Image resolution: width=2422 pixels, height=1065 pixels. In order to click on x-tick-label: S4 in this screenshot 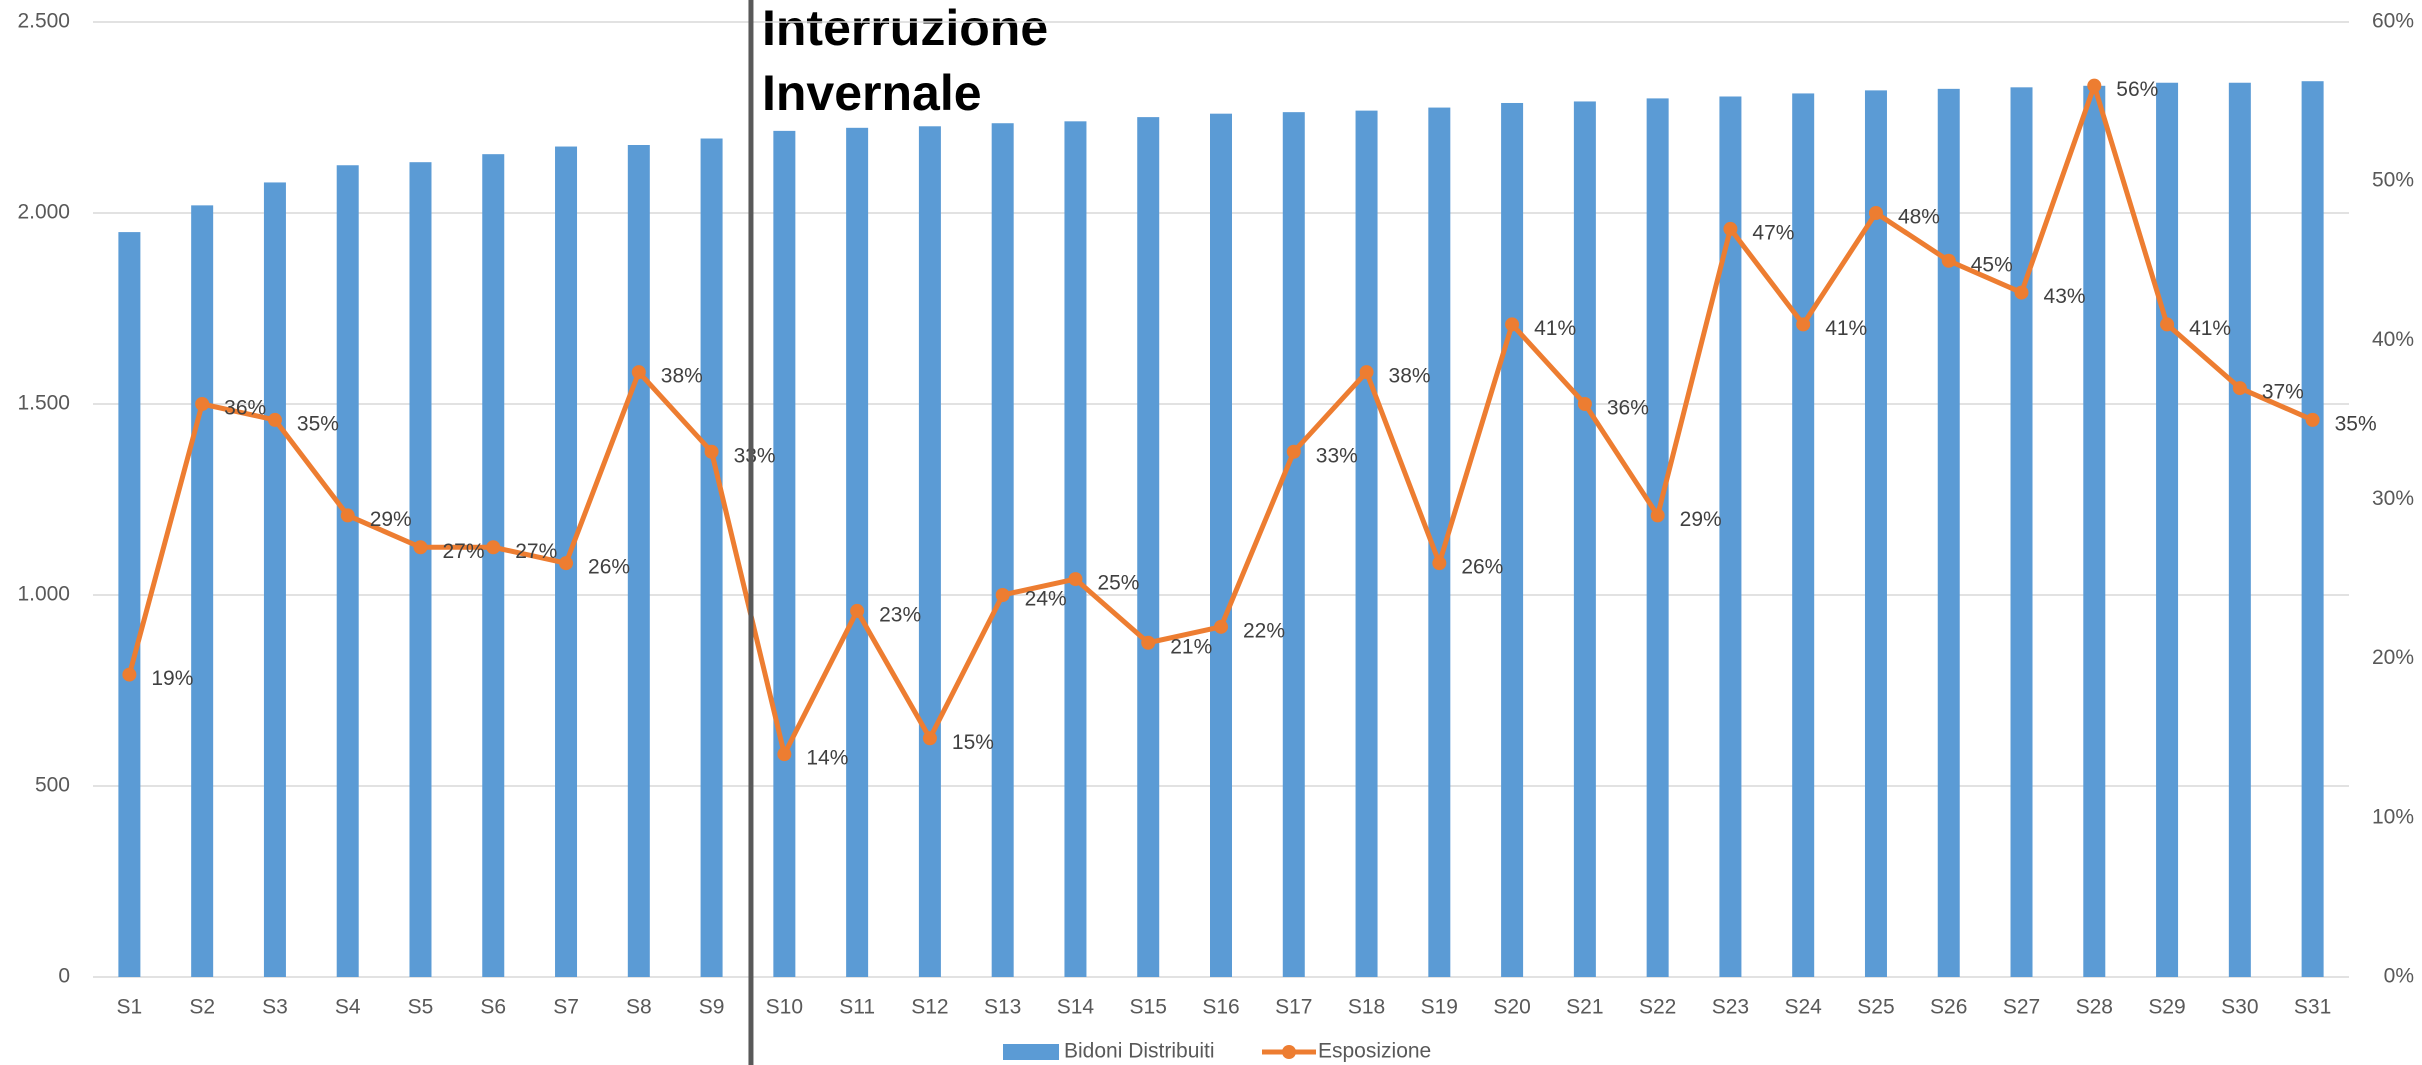, I will do `click(348, 1007)`.